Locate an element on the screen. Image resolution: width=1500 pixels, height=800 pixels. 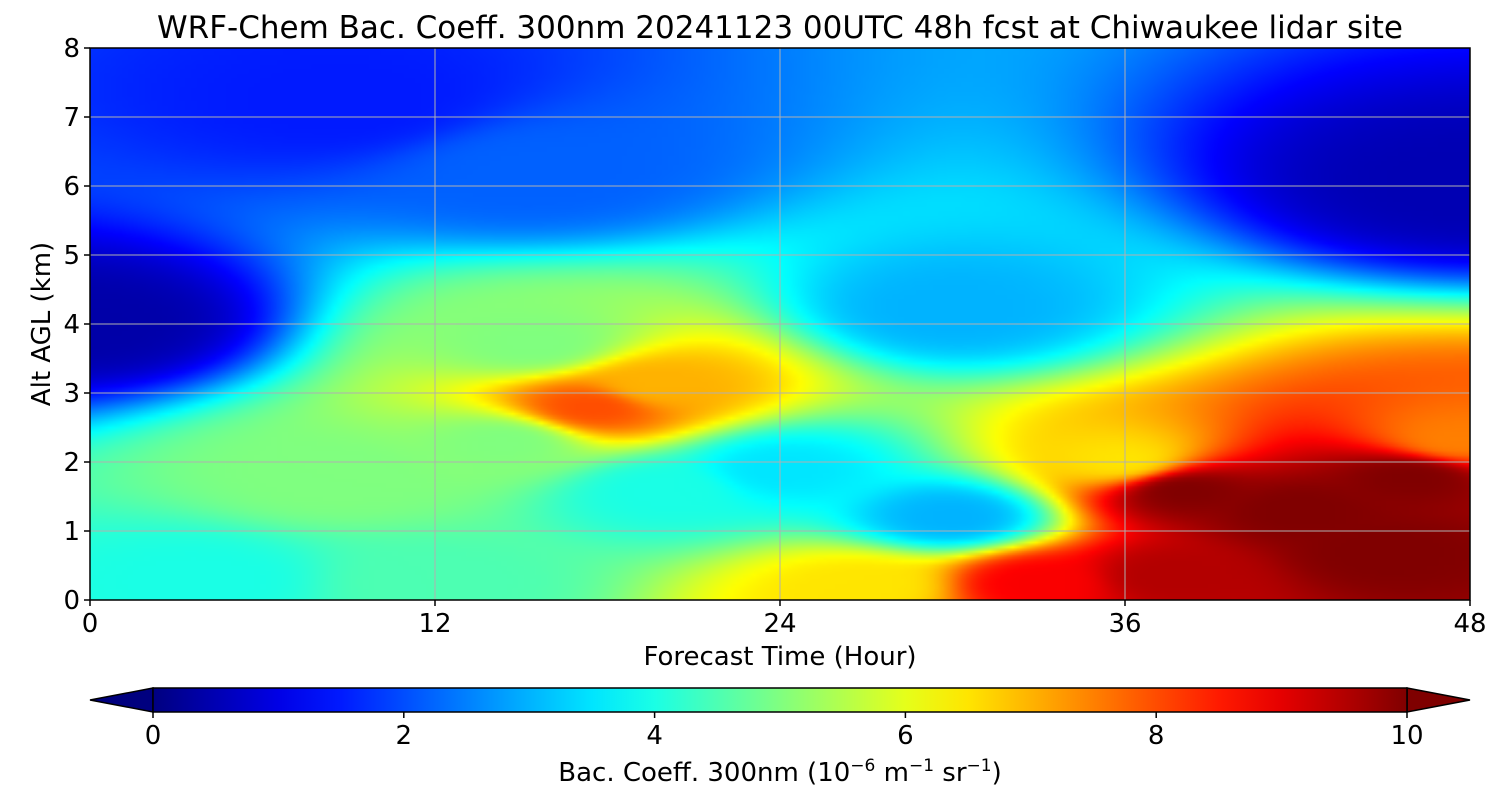
colorbar-ticks: 0 2 4 6 8 10 is located at coordinates (784, 731).